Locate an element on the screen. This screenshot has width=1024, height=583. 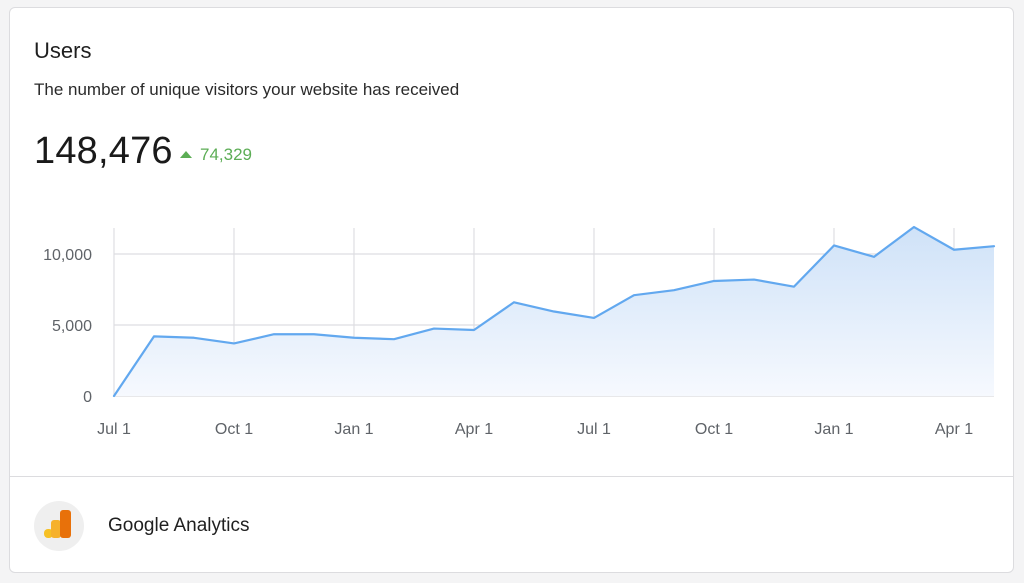
y-tick-label: 5,000 is located at coordinates (72, 326).